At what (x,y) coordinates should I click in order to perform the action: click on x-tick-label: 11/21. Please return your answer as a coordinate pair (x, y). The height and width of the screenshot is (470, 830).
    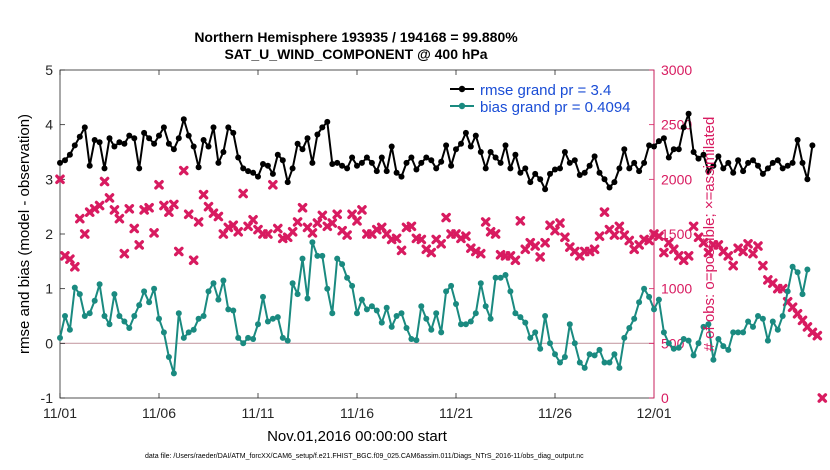
    Looking at the image, I should click on (456, 413).